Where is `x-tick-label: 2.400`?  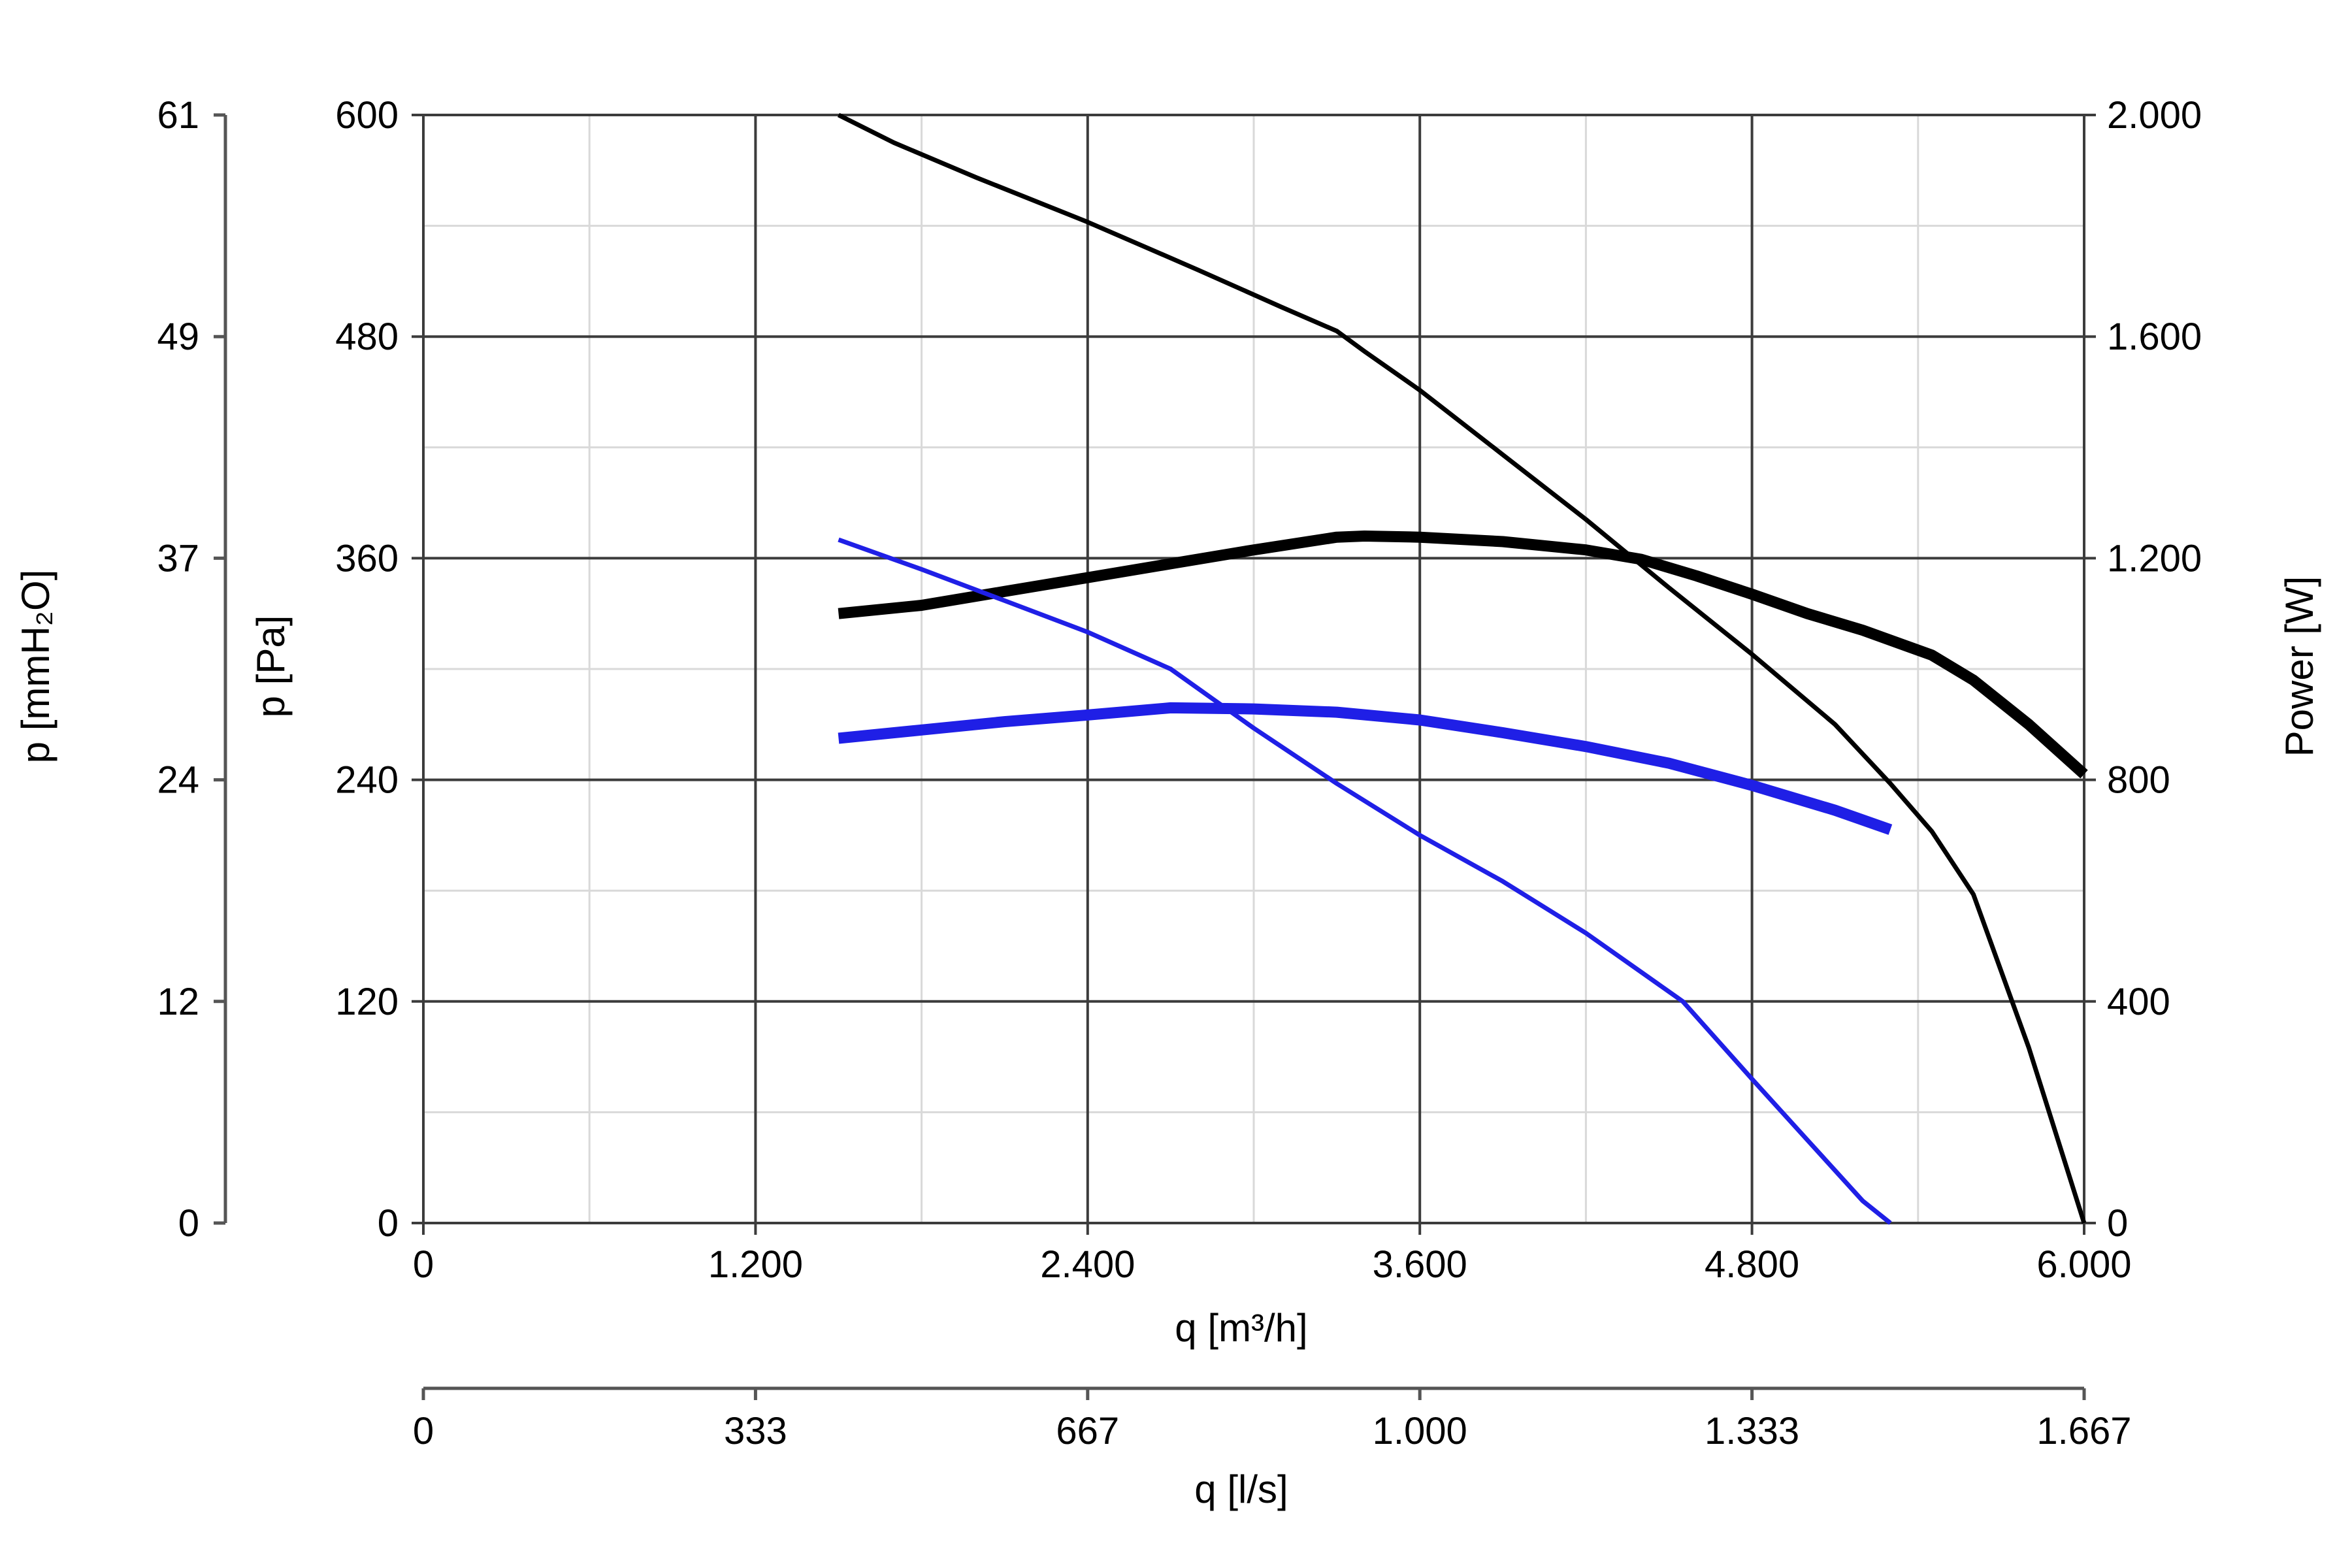
x-tick-label: 2.400 is located at coordinates (1087, 1264).